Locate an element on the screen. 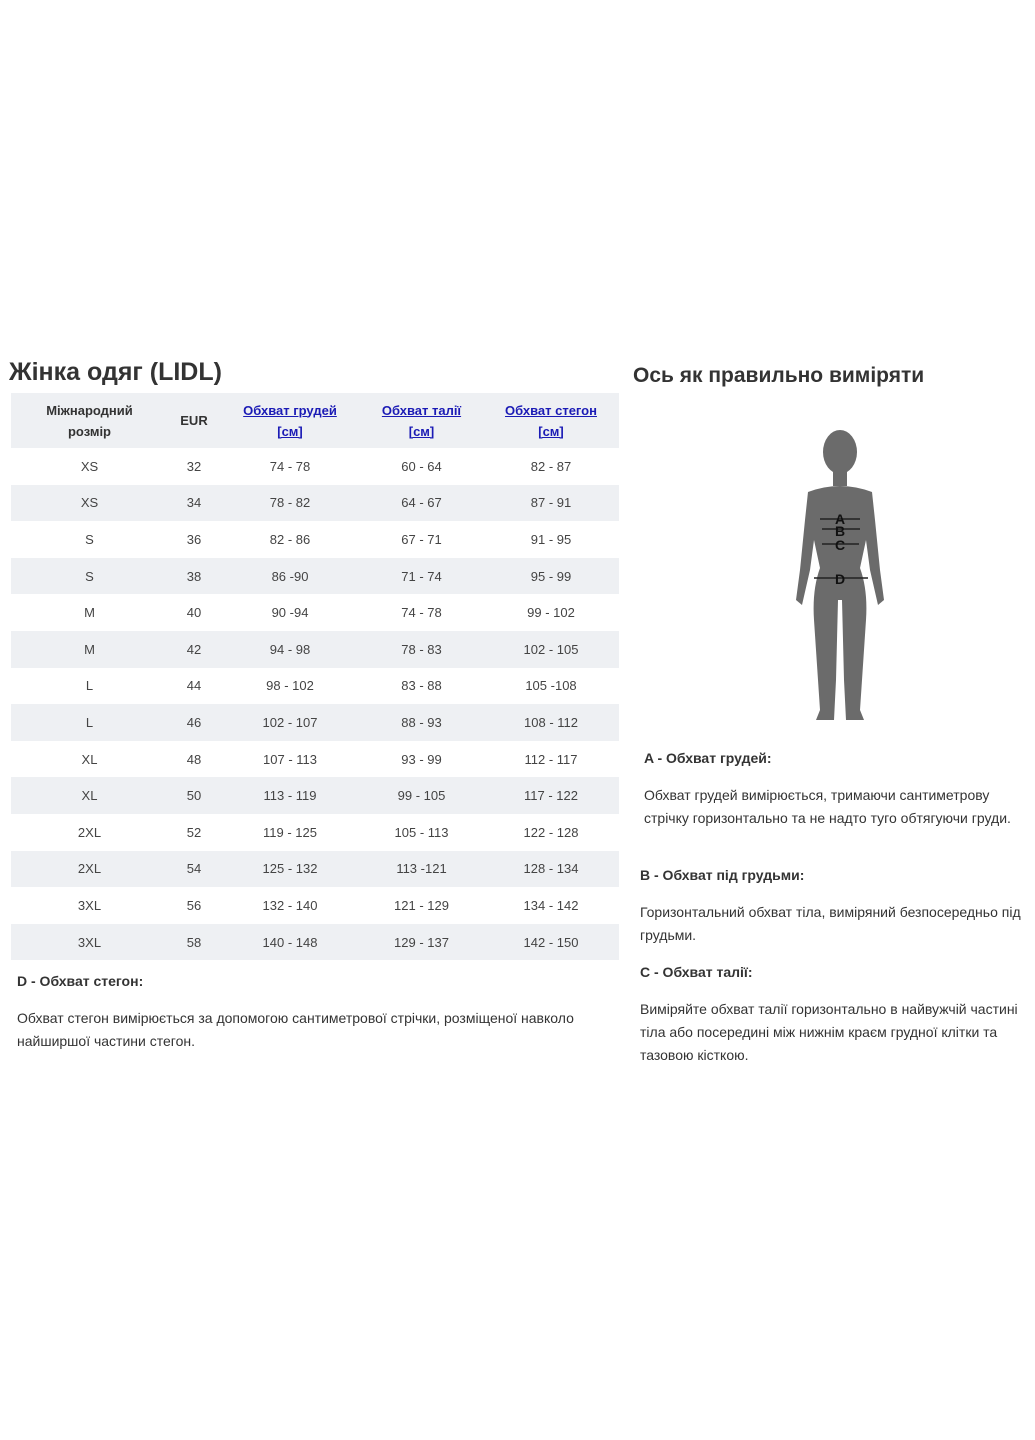 This screenshot has width=1035, height=1440. table-cell: 87 - 91 is located at coordinates (551, 503).